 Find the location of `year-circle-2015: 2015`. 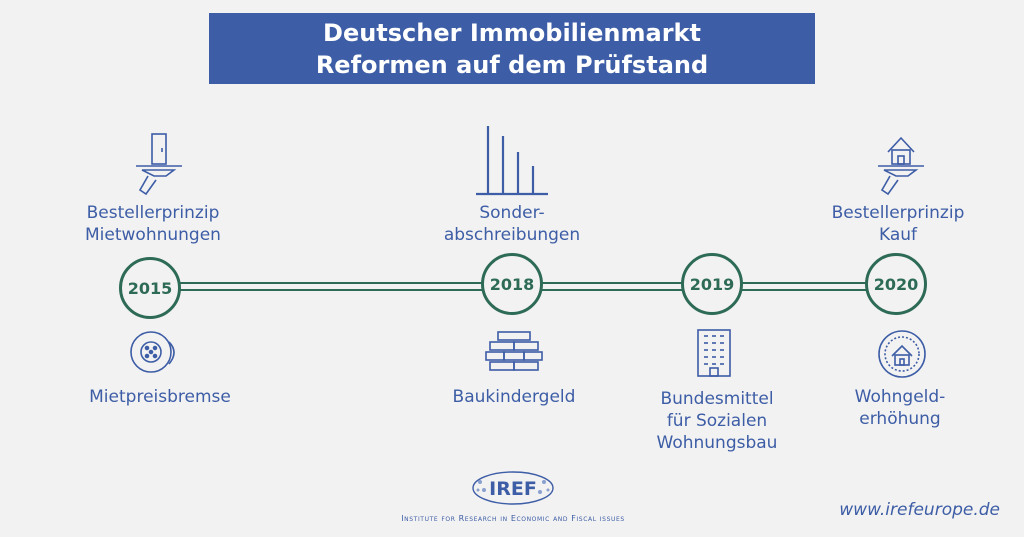

year-circle-2015: 2015 is located at coordinates (150, 288).